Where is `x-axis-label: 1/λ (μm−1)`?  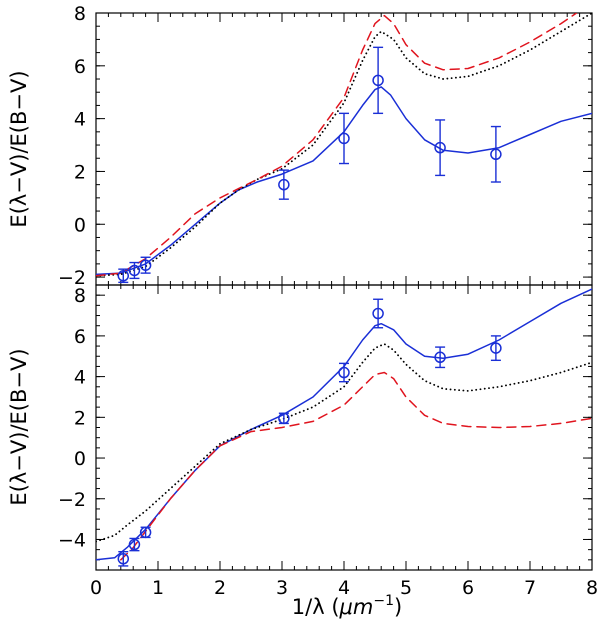 x-axis-label: 1/λ (μm−1) is located at coordinates (347, 606).